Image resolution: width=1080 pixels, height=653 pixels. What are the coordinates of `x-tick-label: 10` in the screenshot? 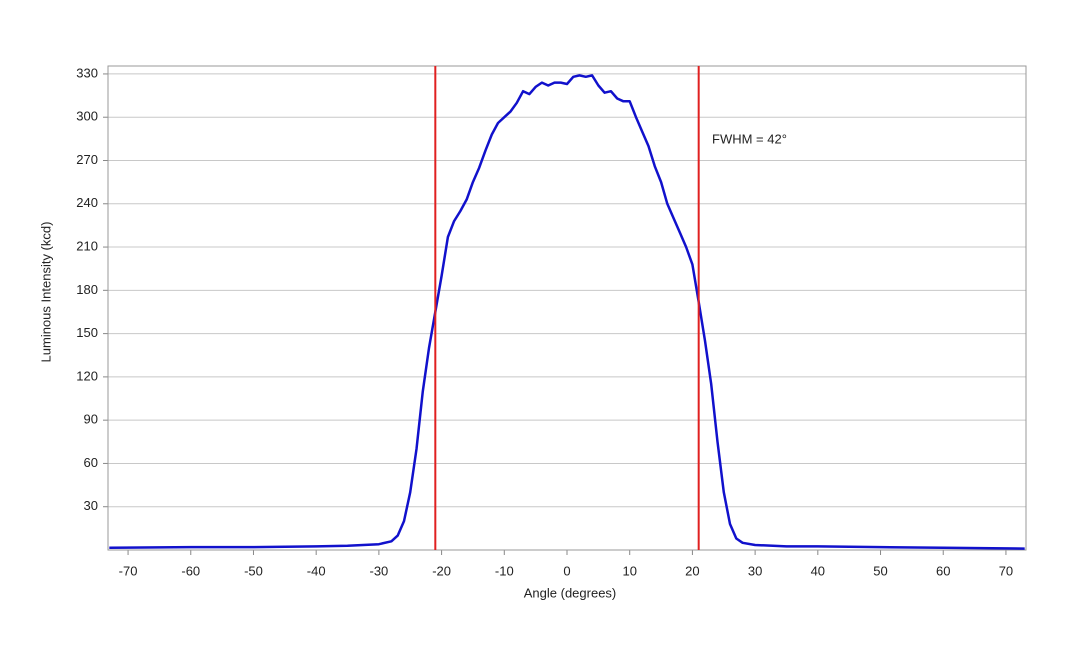 It's located at (629, 570).